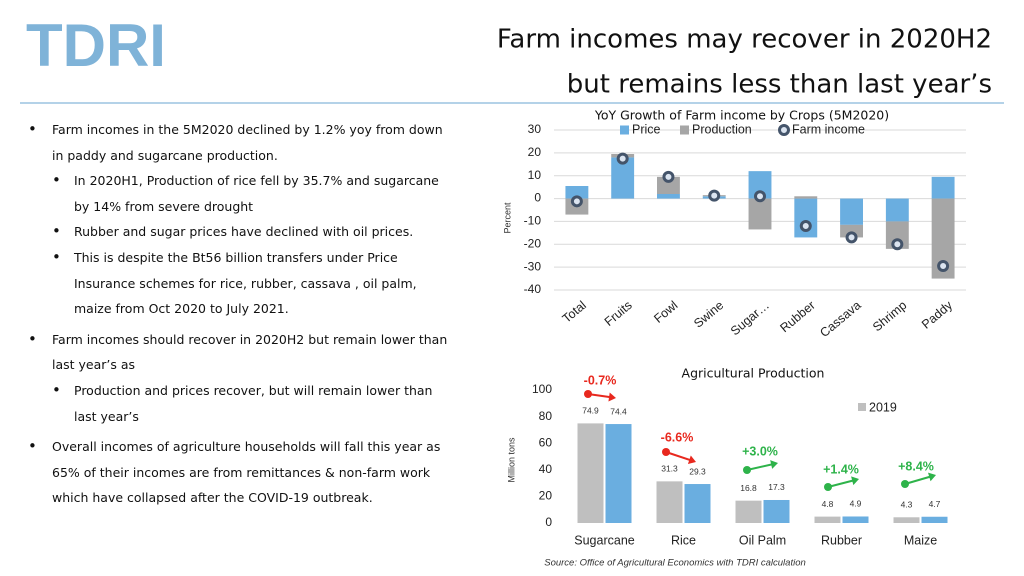 This screenshot has height=576, width=1024. What do you see at coordinates (533, 266) in the screenshot?
I see `y-tick-label: -30` at bounding box center [533, 266].